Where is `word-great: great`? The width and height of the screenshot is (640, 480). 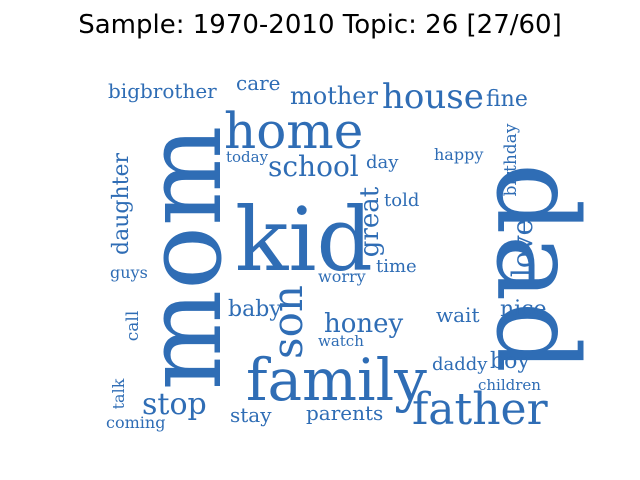 word-great: great is located at coordinates (370, 221).